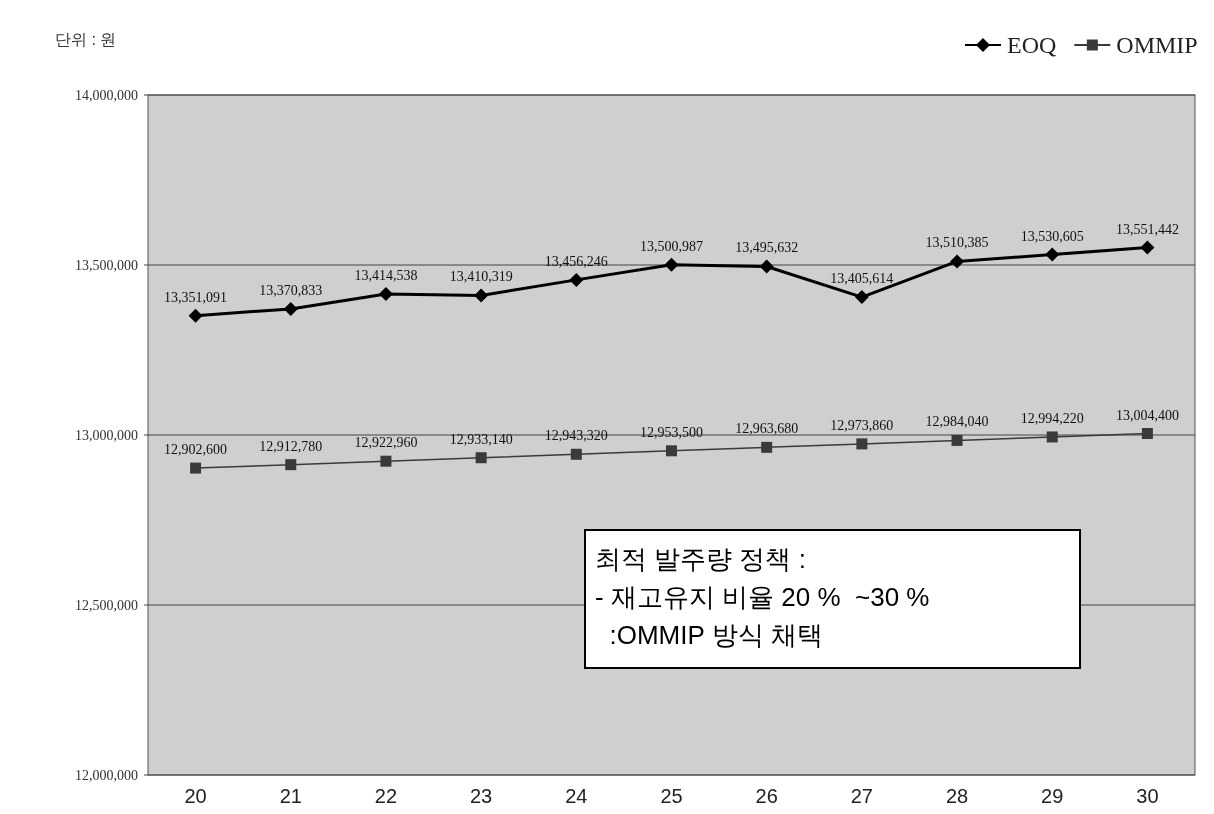  I want to click on data-label: 12,922,960, so click(386, 443).